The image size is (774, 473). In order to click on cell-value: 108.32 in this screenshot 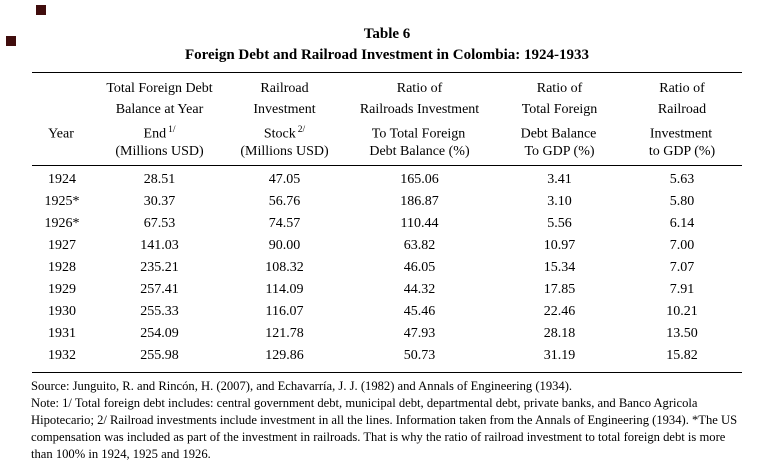, I will do `click(284, 267)`.